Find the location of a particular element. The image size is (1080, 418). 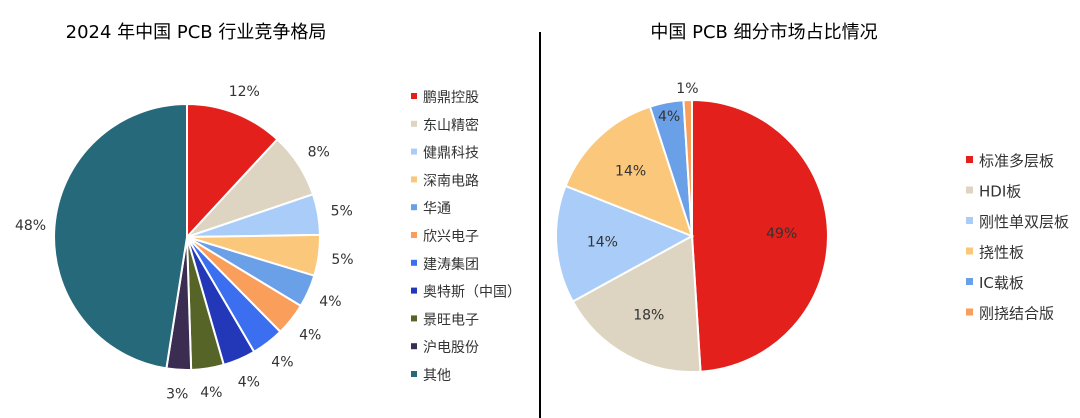

right-label-4: 4% is located at coordinates (669, 117).